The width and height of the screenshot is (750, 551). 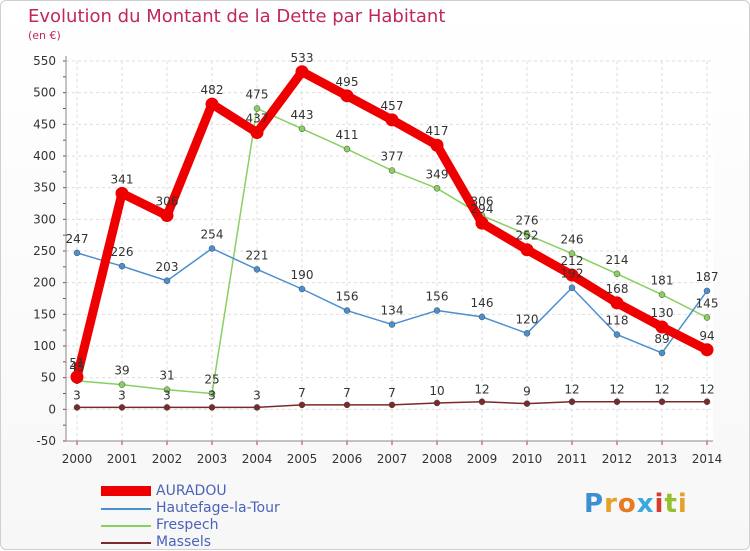 What do you see at coordinates (707, 304) in the screenshot?
I see `data-label-frespech: 145` at bounding box center [707, 304].